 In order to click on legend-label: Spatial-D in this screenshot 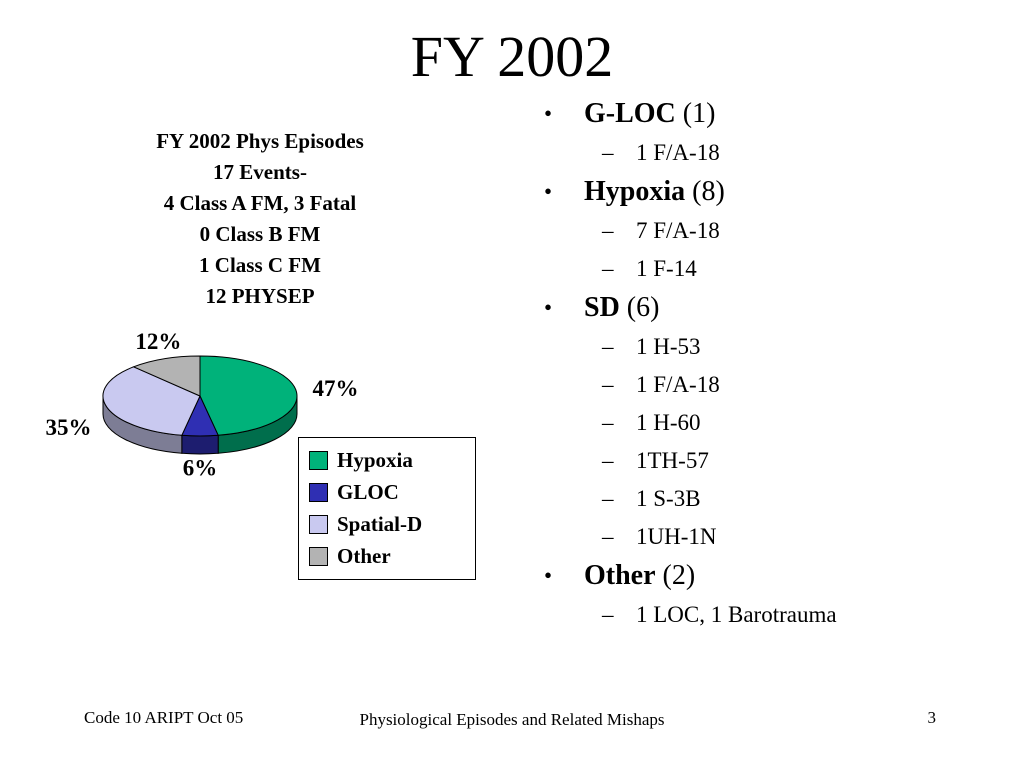, I will do `click(380, 524)`.